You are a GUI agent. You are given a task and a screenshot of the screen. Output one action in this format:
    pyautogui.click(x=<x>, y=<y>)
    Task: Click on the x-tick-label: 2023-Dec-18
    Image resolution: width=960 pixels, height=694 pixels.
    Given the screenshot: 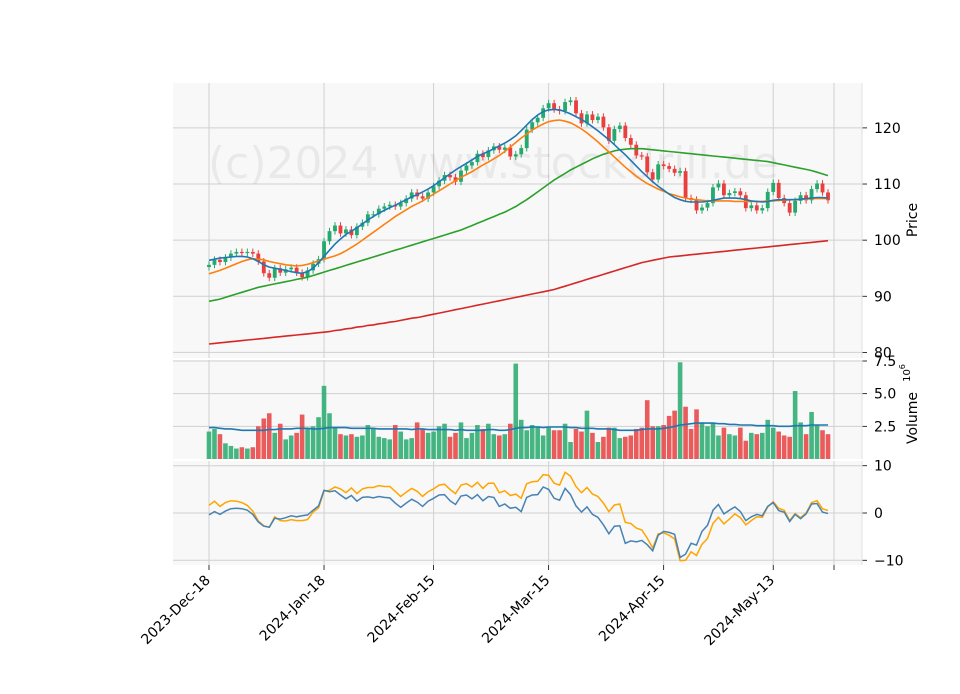 What is the action you would take?
    pyautogui.click(x=175, y=610)
    